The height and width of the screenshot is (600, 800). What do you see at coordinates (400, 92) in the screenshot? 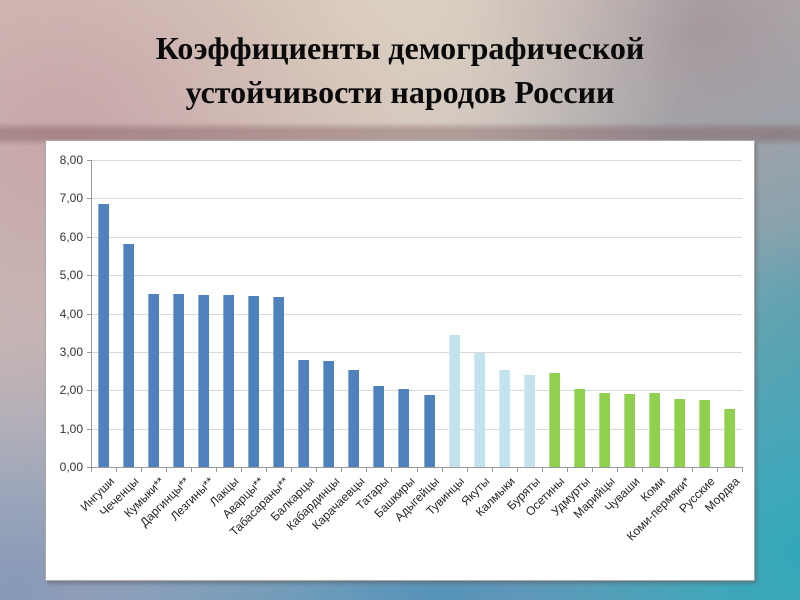
I see `slide-title-line2: устойчивости народов России` at bounding box center [400, 92].